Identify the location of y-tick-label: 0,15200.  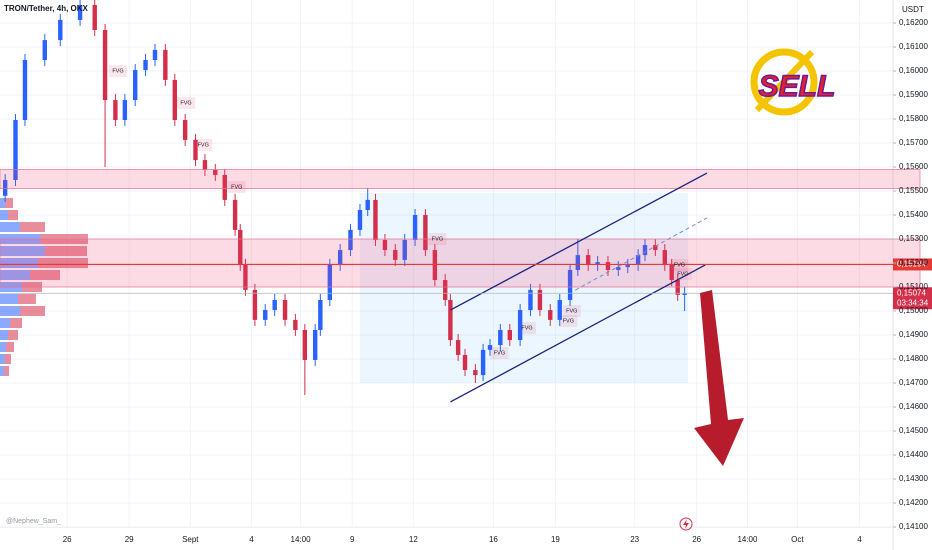
(913, 262).